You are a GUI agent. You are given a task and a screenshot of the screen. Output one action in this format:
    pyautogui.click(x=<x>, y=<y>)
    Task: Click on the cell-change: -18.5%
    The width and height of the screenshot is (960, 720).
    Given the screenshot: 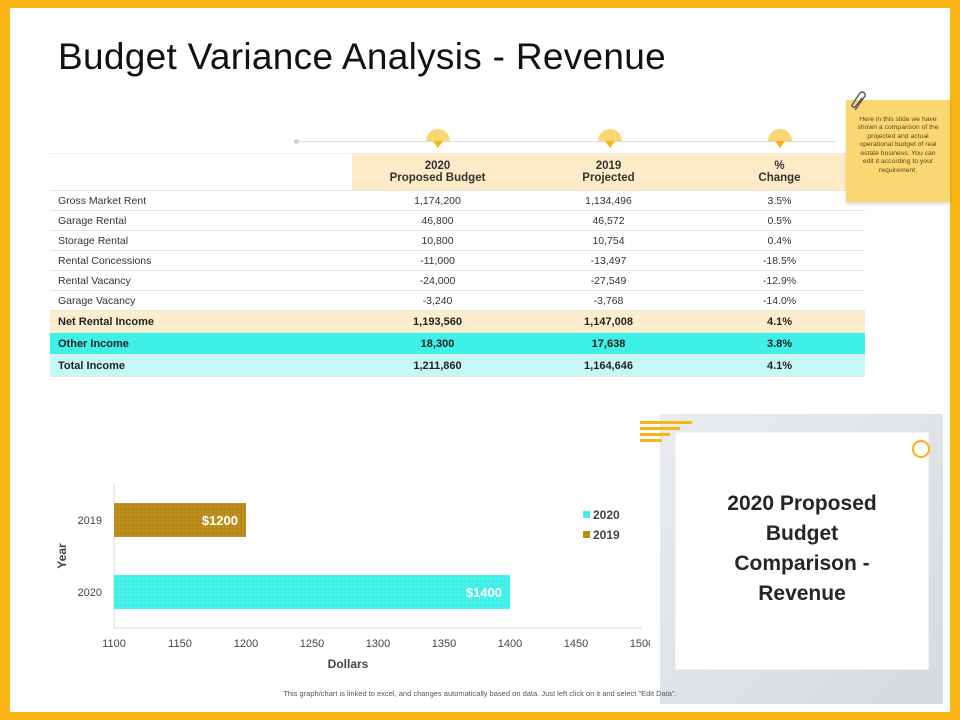 What is the action you would take?
    pyautogui.click(x=779, y=260)
    